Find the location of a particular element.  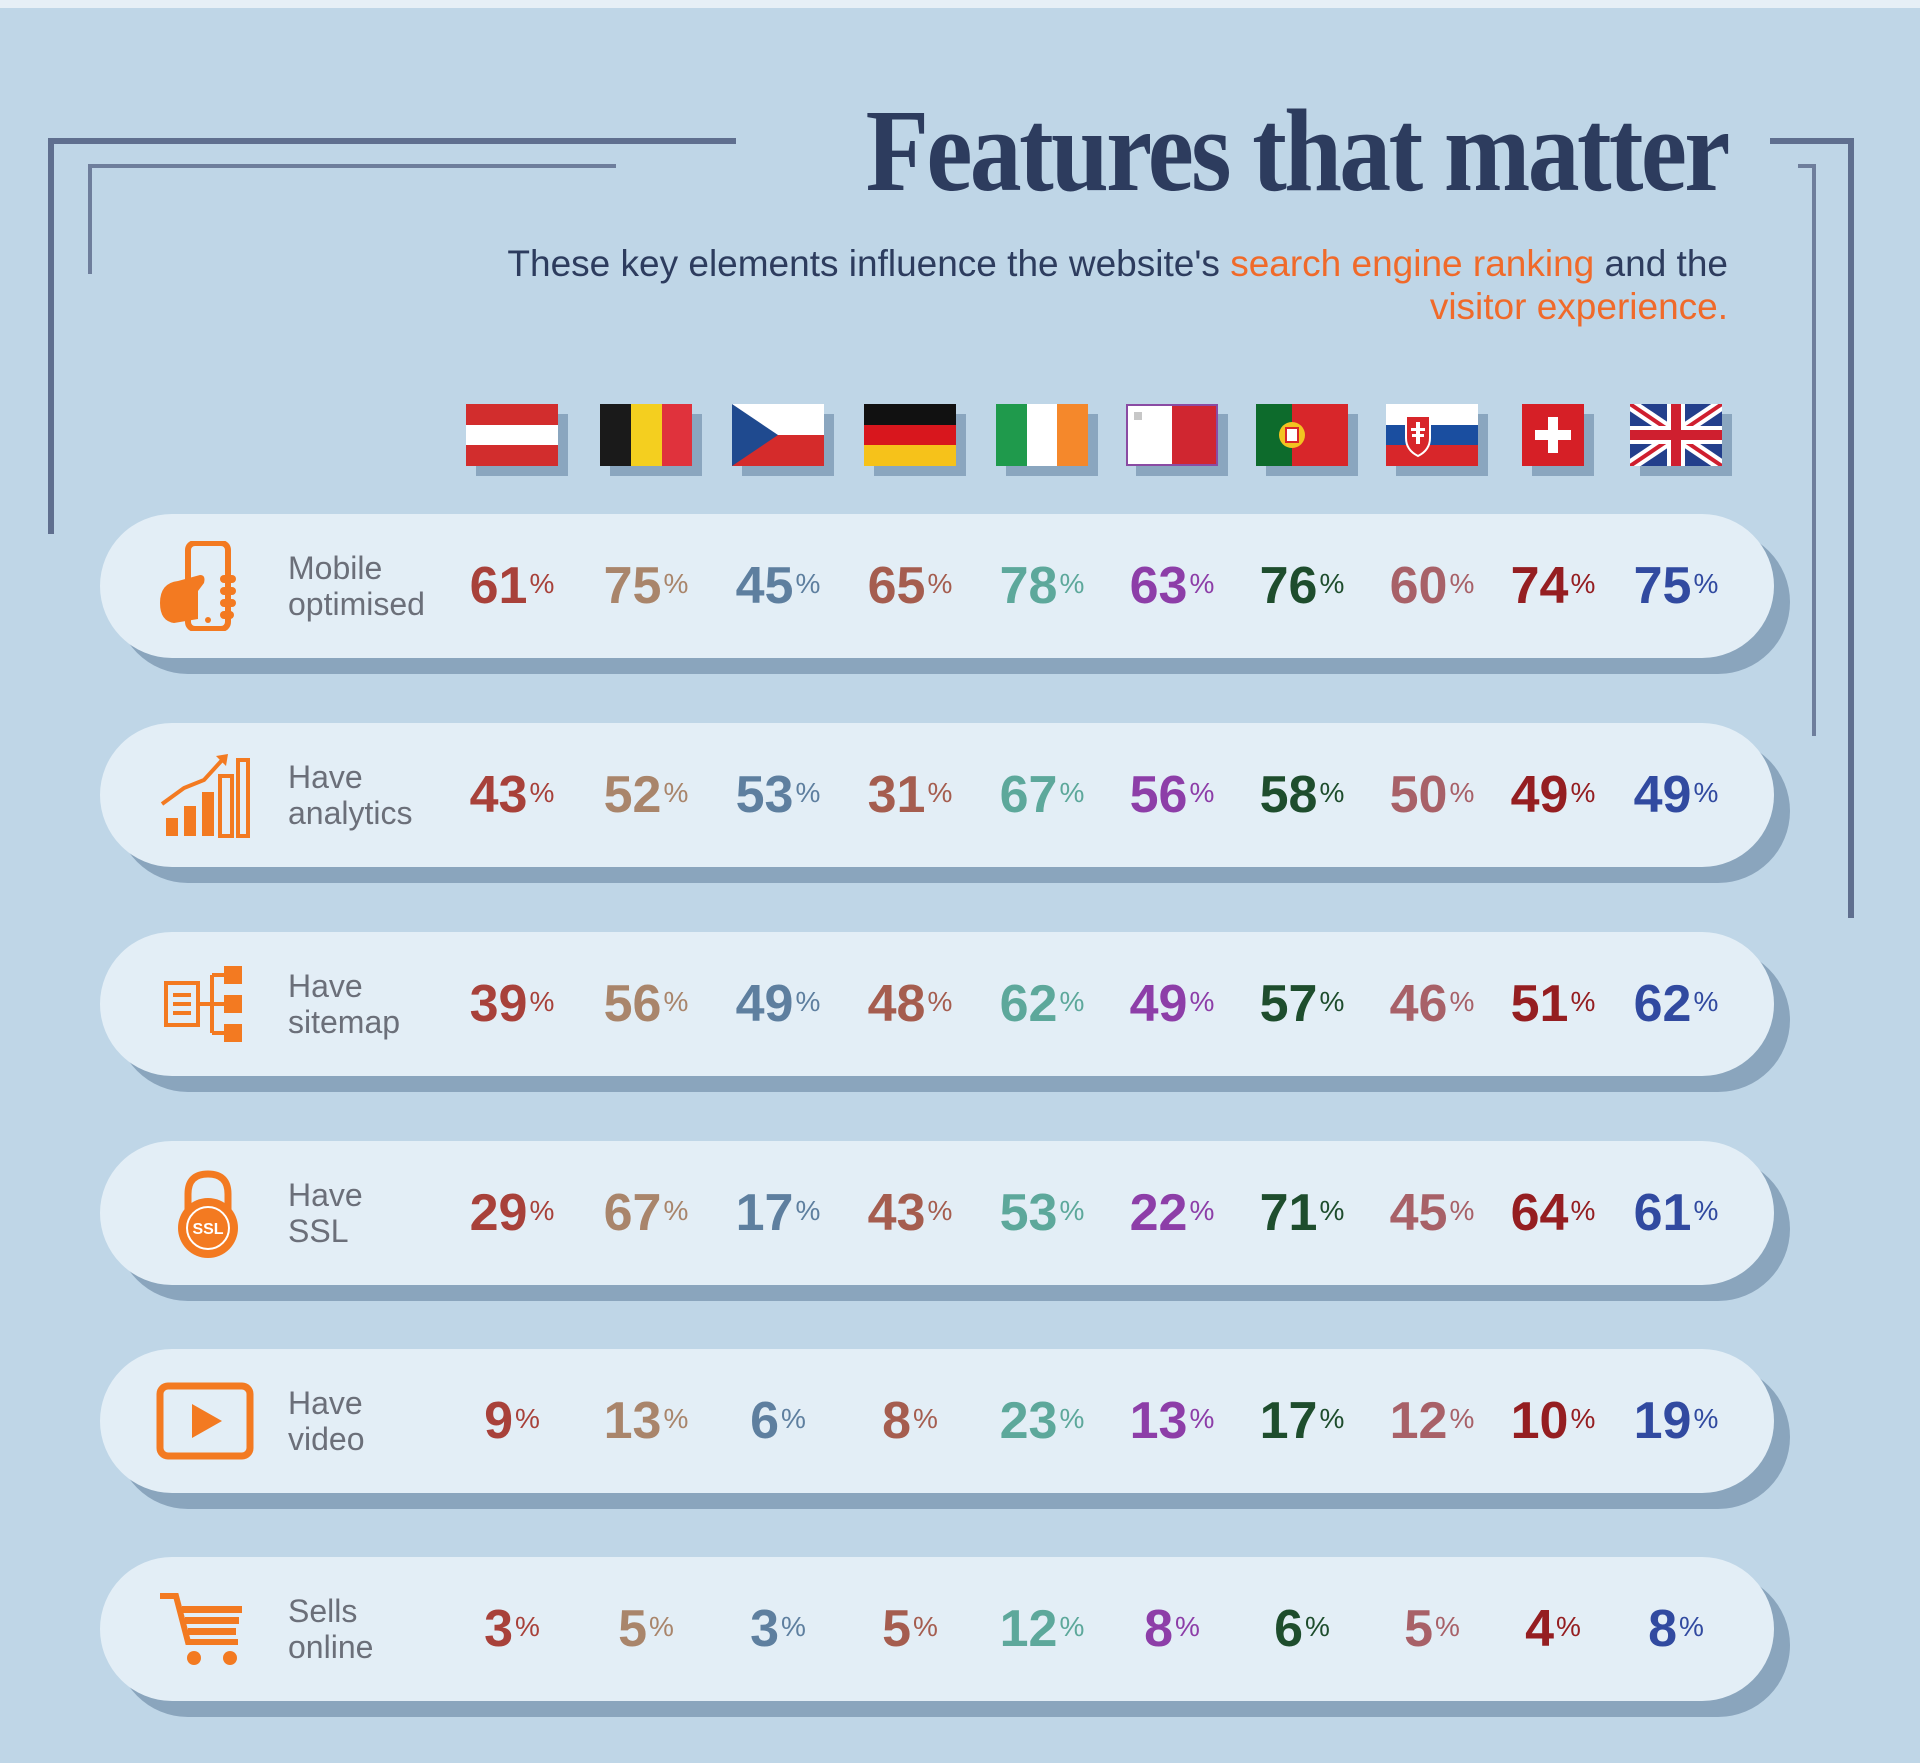

page-title: Features that matter is located at coordinates (1298, 150).